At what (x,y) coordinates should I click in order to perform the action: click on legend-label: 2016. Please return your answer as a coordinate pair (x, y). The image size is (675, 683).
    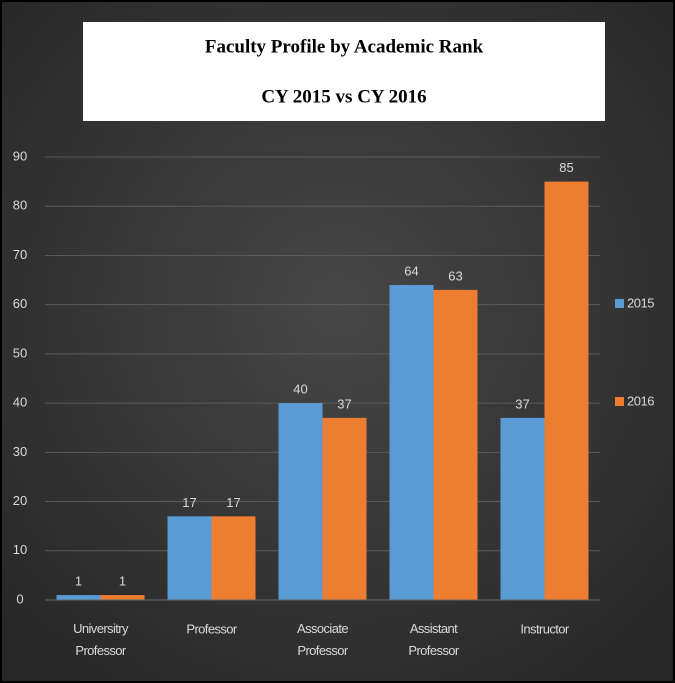
    Looking at the image, I should click on (640, 400).